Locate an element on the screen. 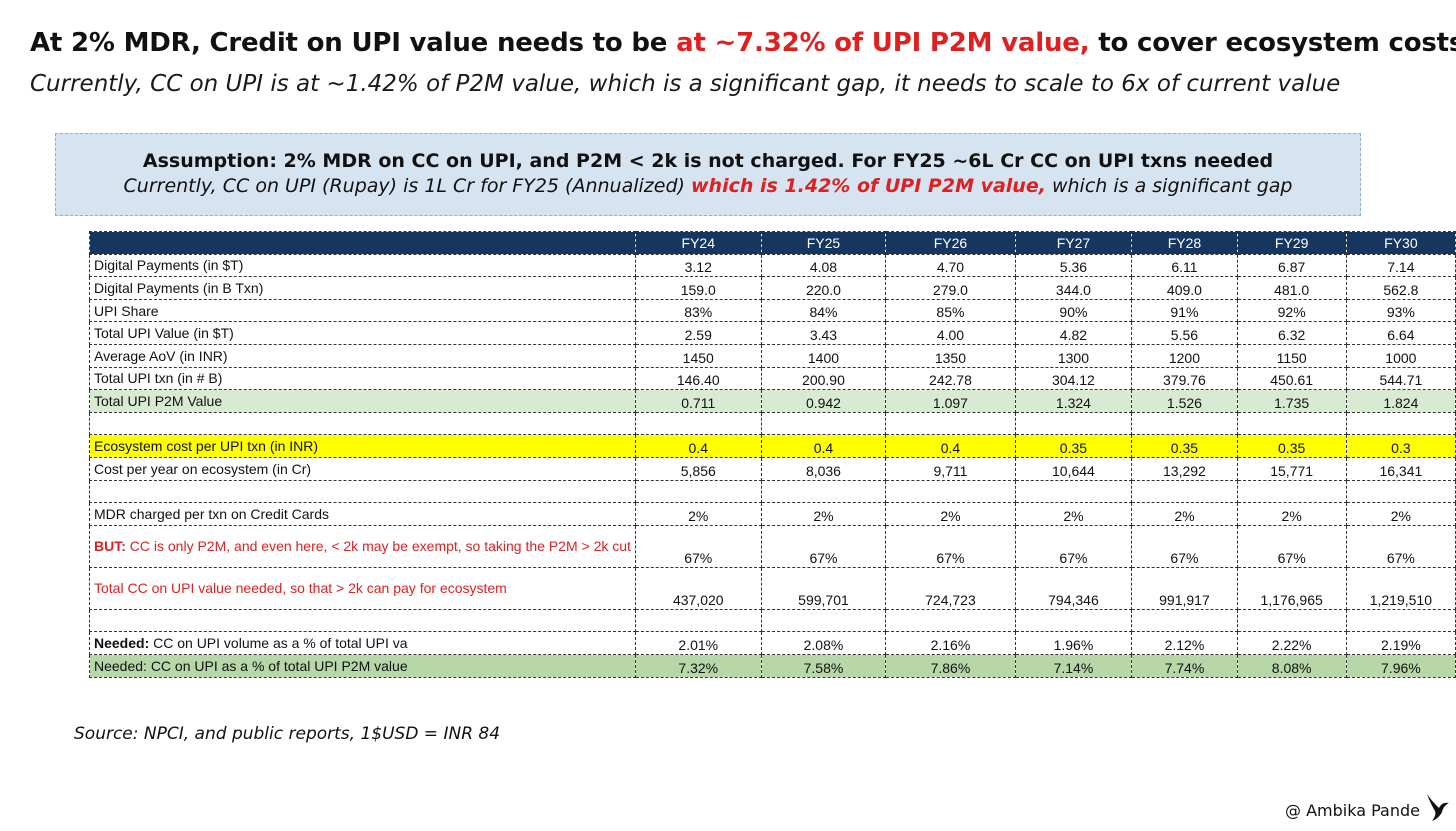 This screenshot has height=831, width=1456. table-cell: 4.82 is located at coordinates (1073, 333).